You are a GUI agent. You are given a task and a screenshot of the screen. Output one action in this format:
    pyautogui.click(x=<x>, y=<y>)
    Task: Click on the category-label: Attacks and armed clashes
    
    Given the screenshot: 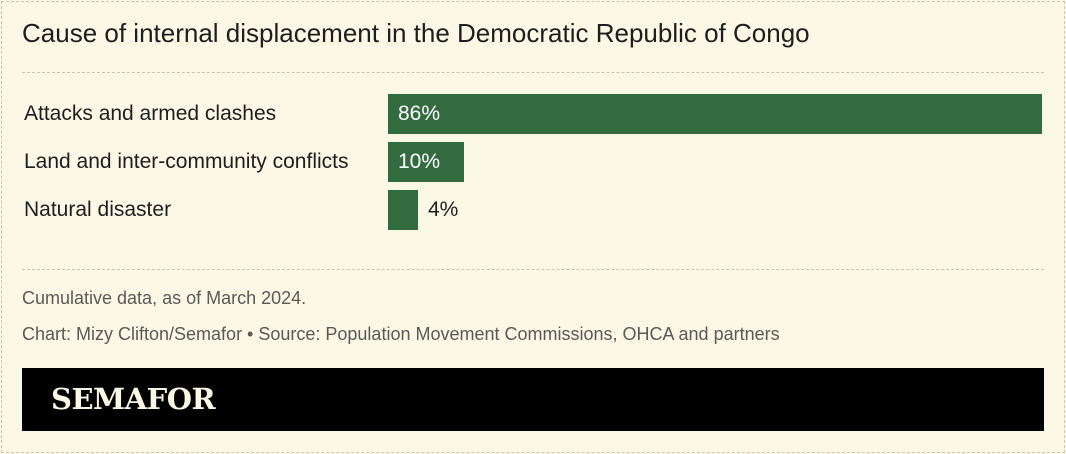 What is the action you would take?
    pyautogui.click(x=150, y=113)
    